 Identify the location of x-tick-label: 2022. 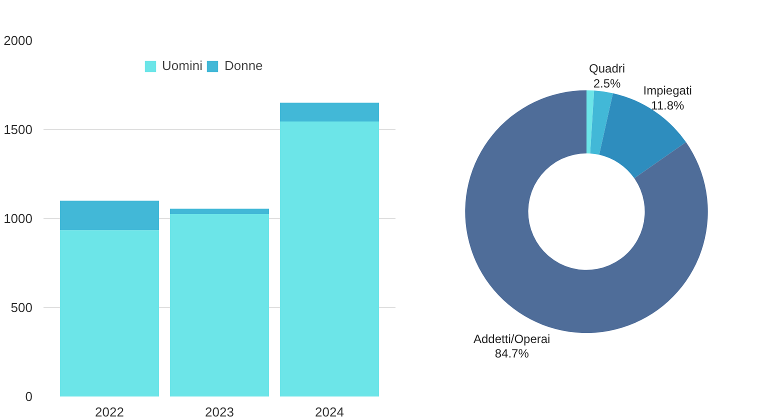
(109, 411).